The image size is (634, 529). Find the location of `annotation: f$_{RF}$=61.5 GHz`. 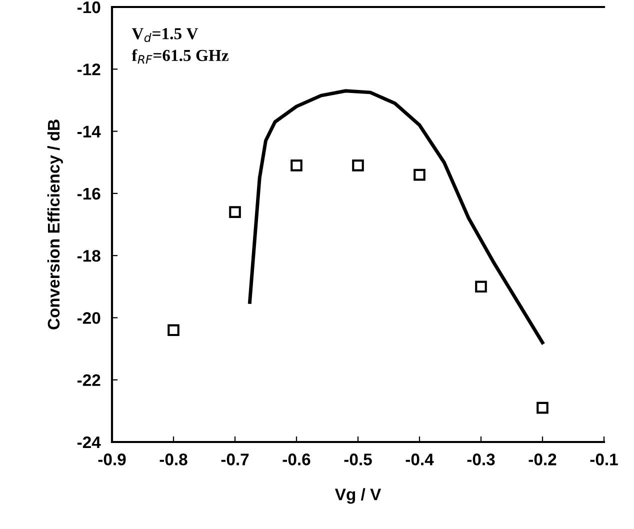

annotation: f$_{RF}$=61.5 GHz is located at coordinates (180, 56).